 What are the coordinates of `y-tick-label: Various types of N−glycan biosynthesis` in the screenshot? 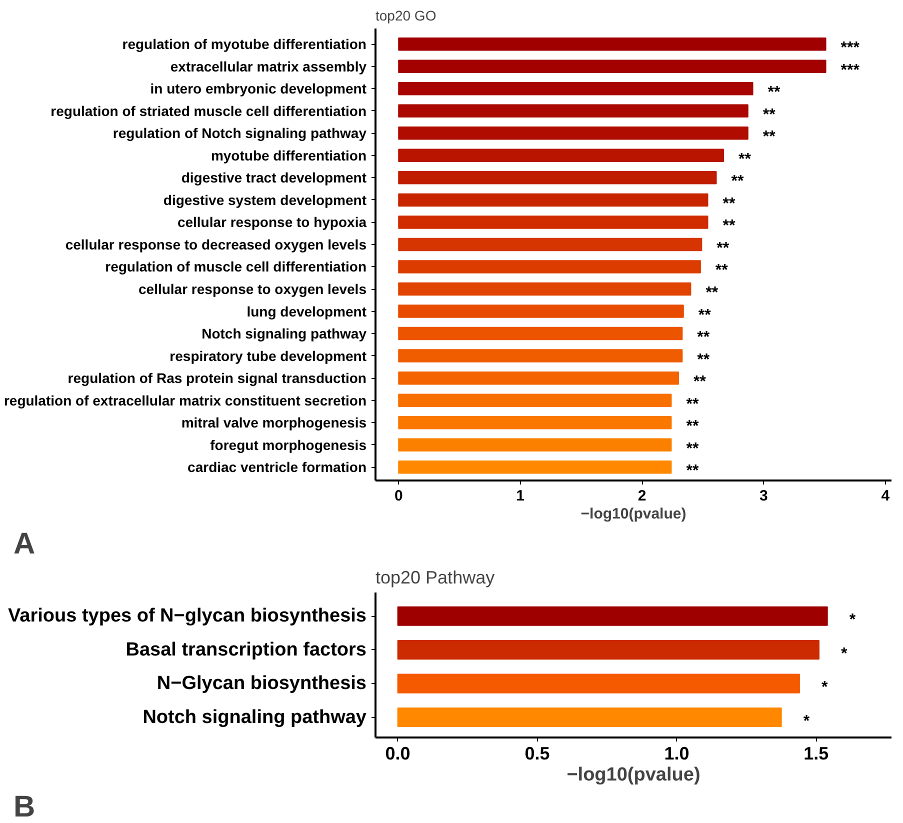 It's located at (187, 616).